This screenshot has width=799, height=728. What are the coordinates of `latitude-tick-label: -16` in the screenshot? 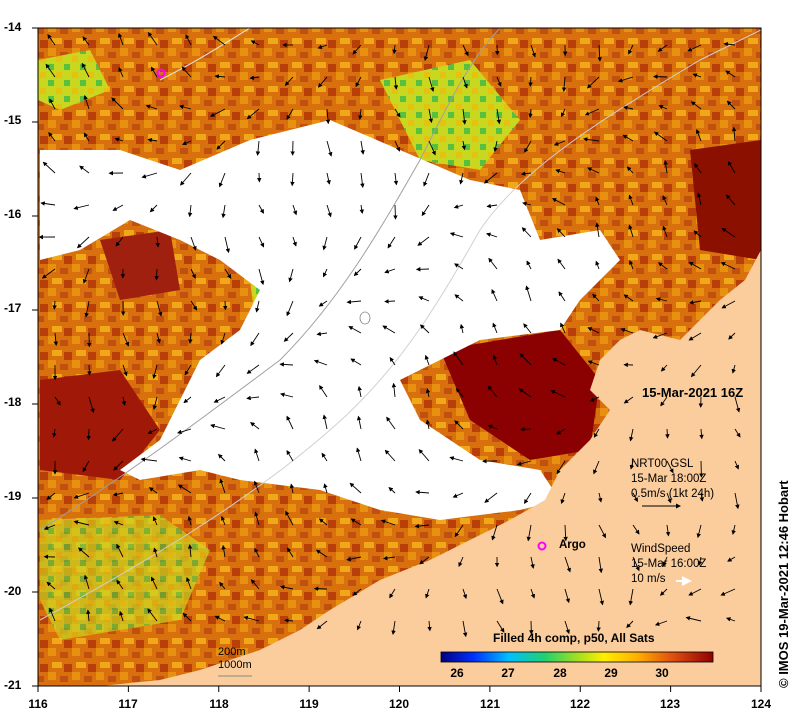 It's located at (13, 214).